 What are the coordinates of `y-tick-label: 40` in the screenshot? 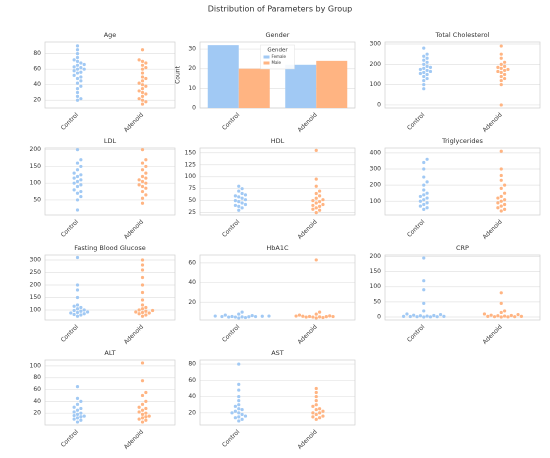 It's located at (192, 396).